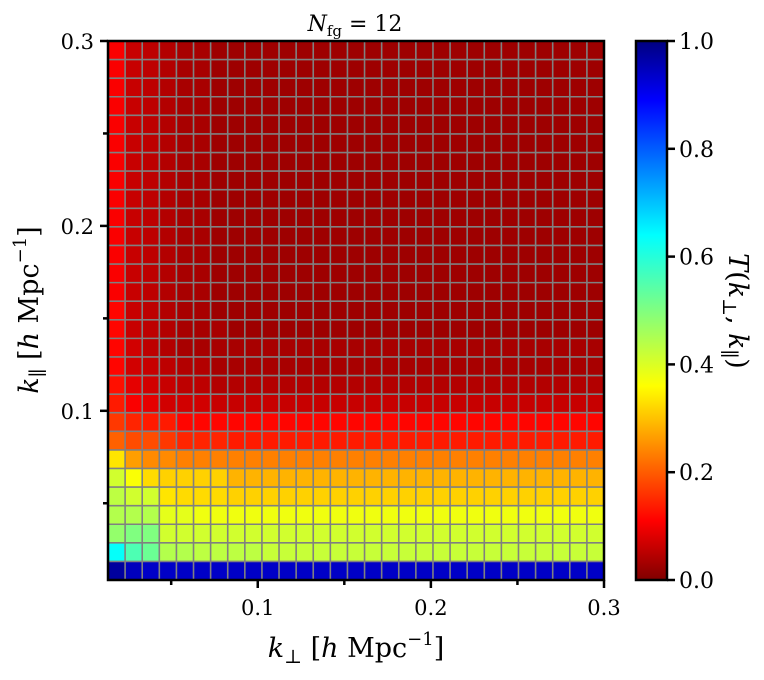 The image size is (764, 680). Describe the element at coordinates (29, 358) in the screenshot. I see `ylabel-bracket-open: [` at that location.